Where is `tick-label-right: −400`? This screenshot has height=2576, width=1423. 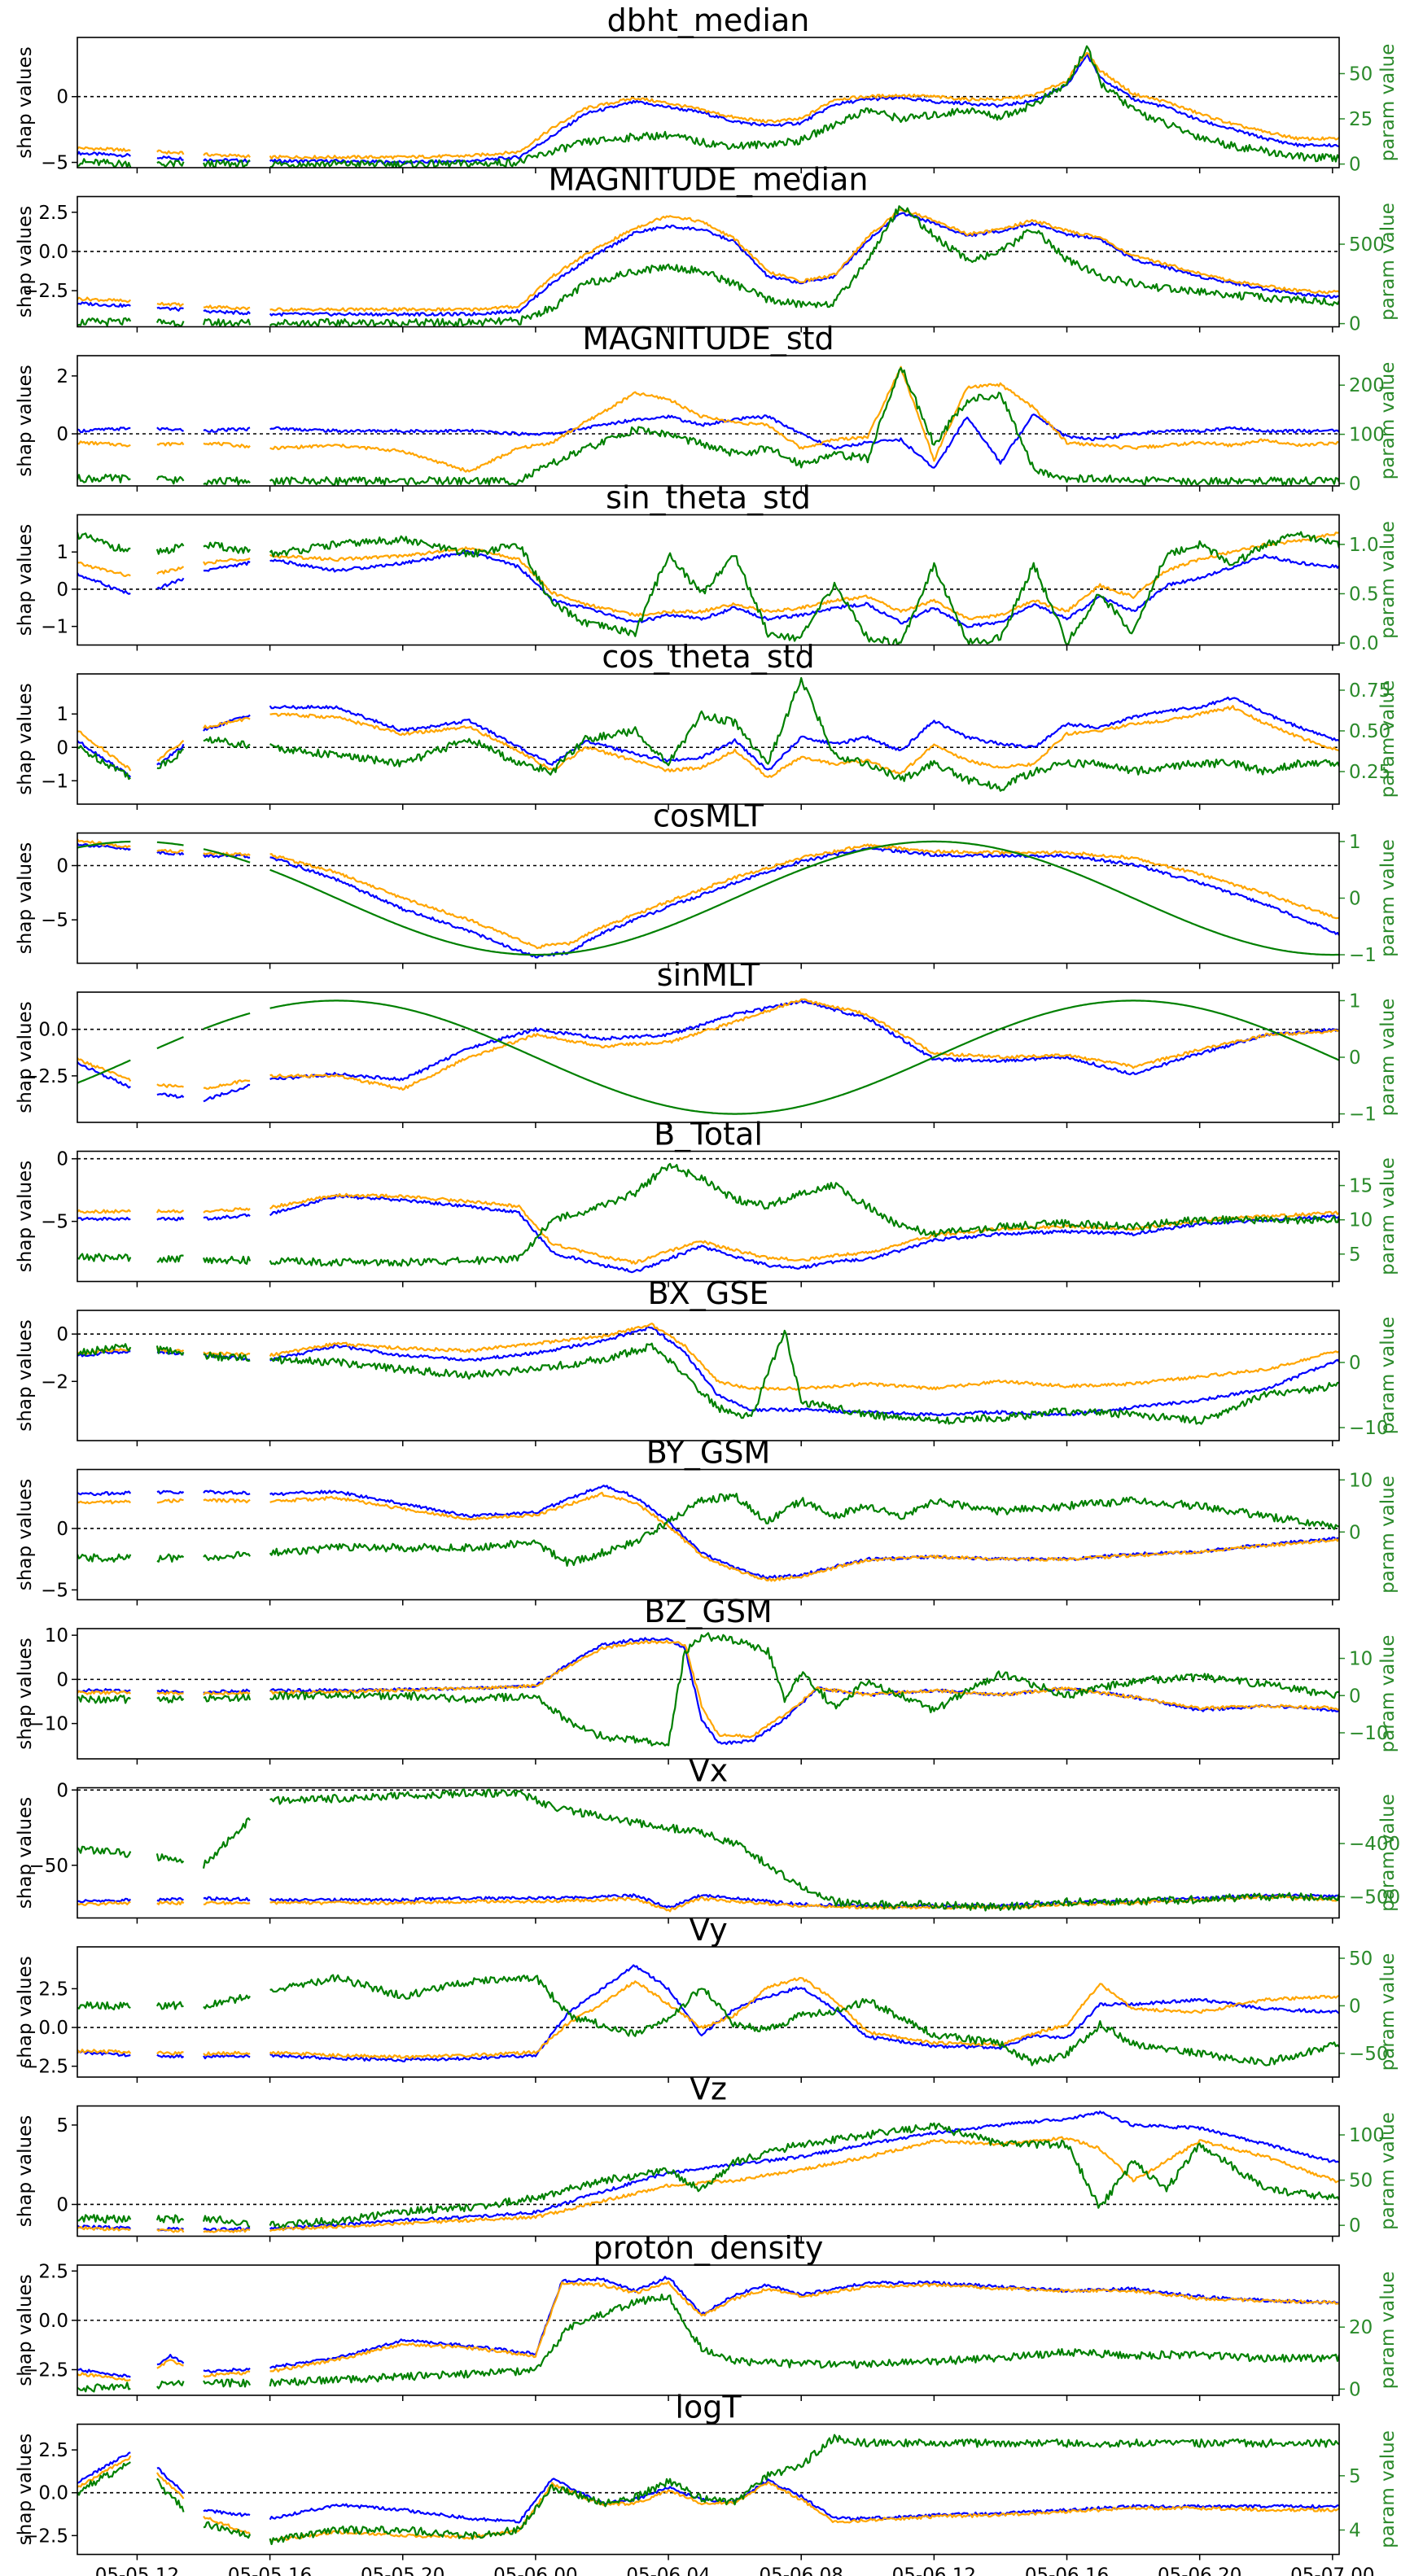 tick-label-right: −400 is located at coordinates (1374, 1844).